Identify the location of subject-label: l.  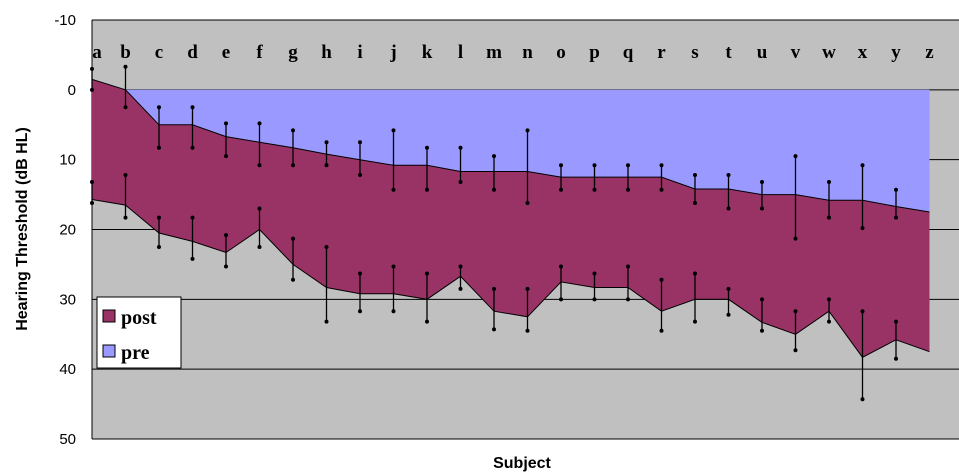
(460, 52).